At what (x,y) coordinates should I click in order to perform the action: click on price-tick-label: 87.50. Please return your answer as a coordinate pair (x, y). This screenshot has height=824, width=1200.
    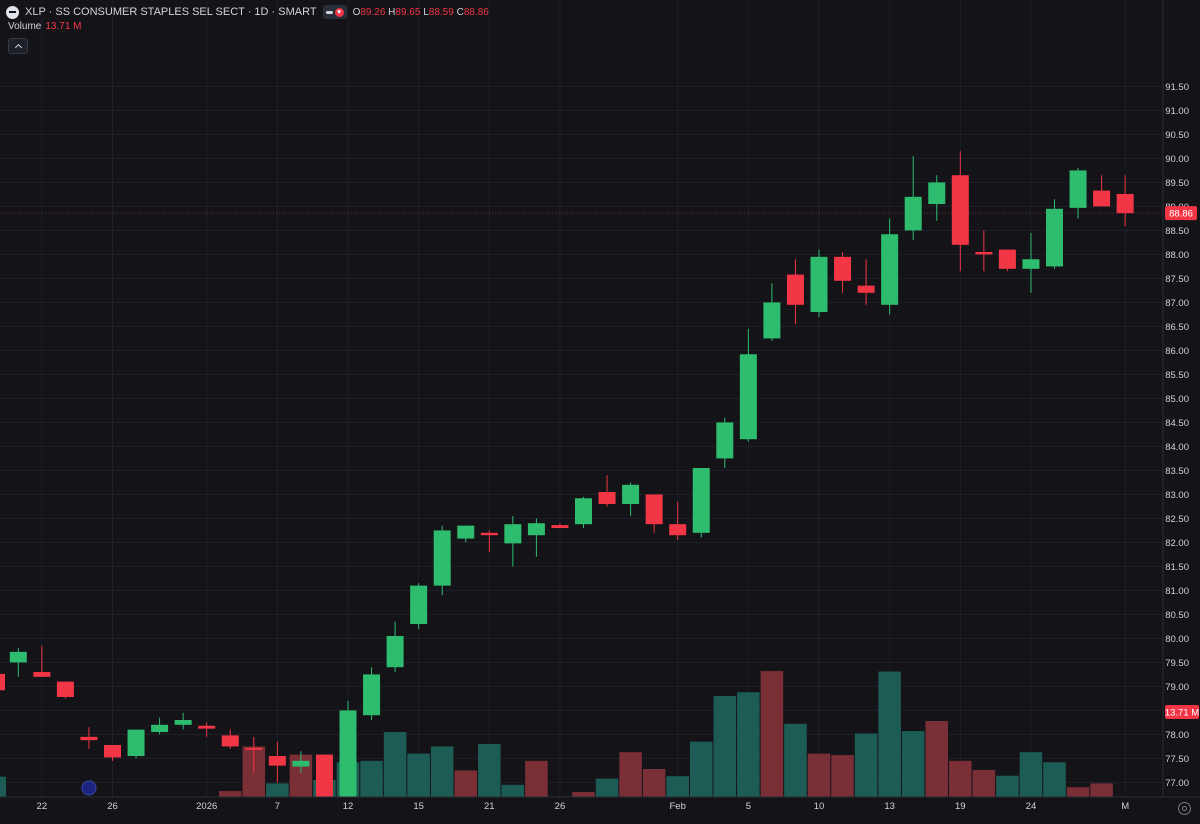
    Looking at the image, I should click on (1177, 279).